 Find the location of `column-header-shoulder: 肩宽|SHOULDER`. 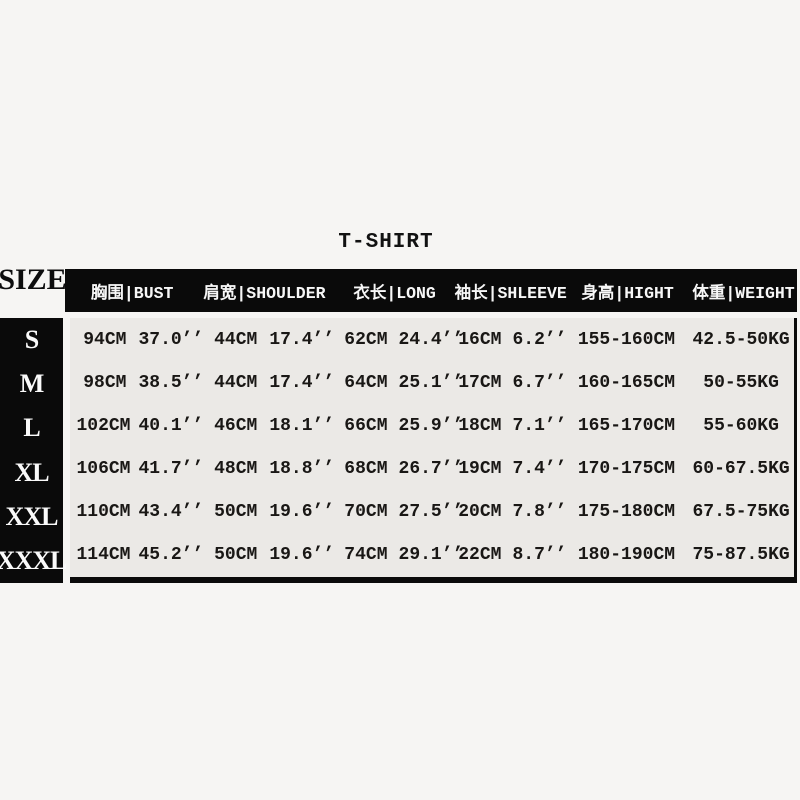

column-header-shoulder: 肩宽|SHOULDER is located at coordinates (264, 293).